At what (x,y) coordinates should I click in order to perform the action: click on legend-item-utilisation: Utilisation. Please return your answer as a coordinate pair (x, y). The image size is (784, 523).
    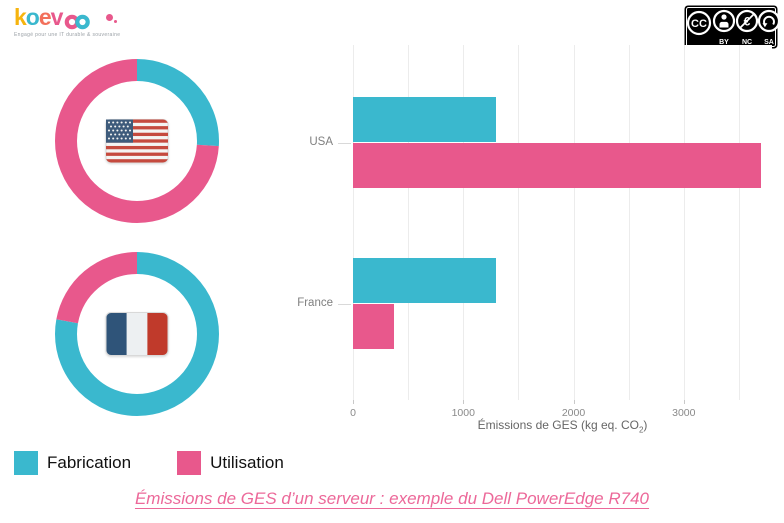
    Looking at the image, I should click on (230, 463).